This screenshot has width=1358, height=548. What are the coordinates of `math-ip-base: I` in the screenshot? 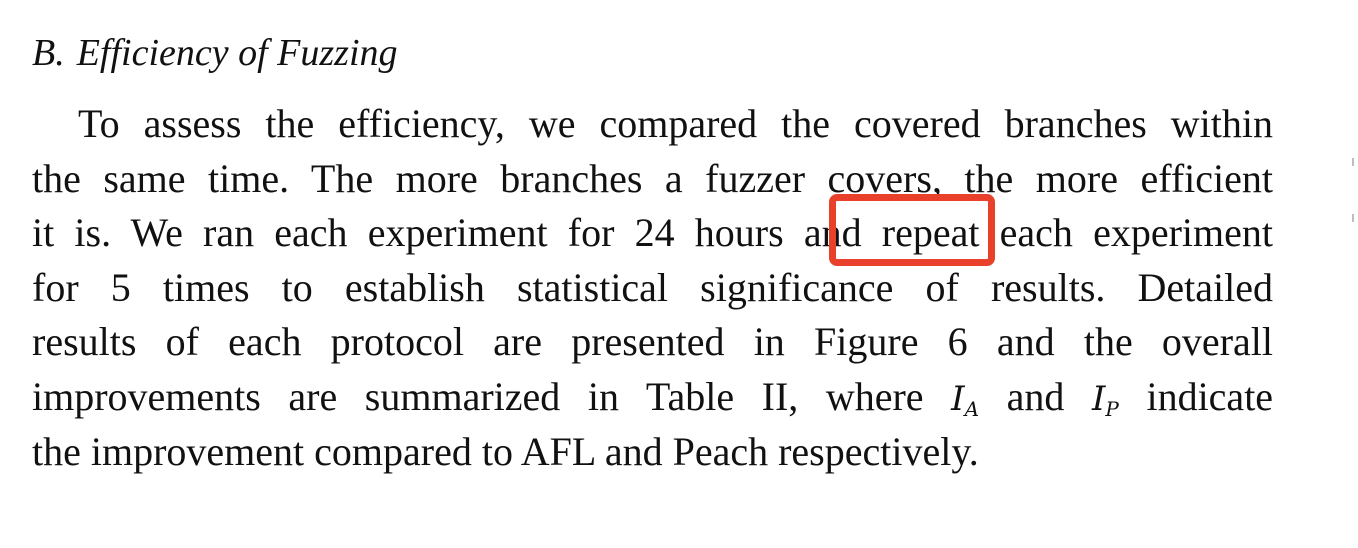 It's located at (1098, 398).